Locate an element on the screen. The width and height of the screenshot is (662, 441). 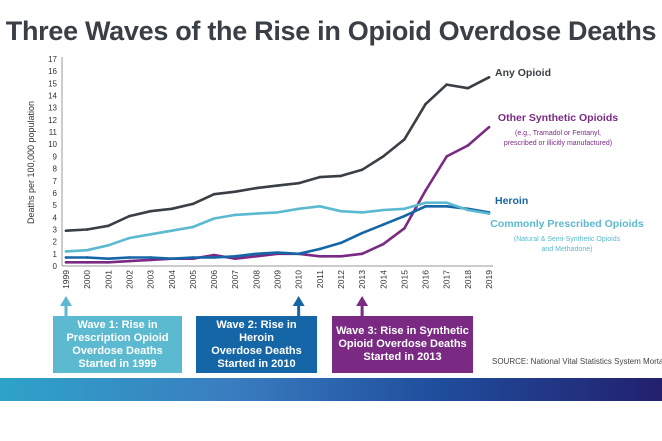
x-tick-label: 2018 is located at coordinates (468, 279).